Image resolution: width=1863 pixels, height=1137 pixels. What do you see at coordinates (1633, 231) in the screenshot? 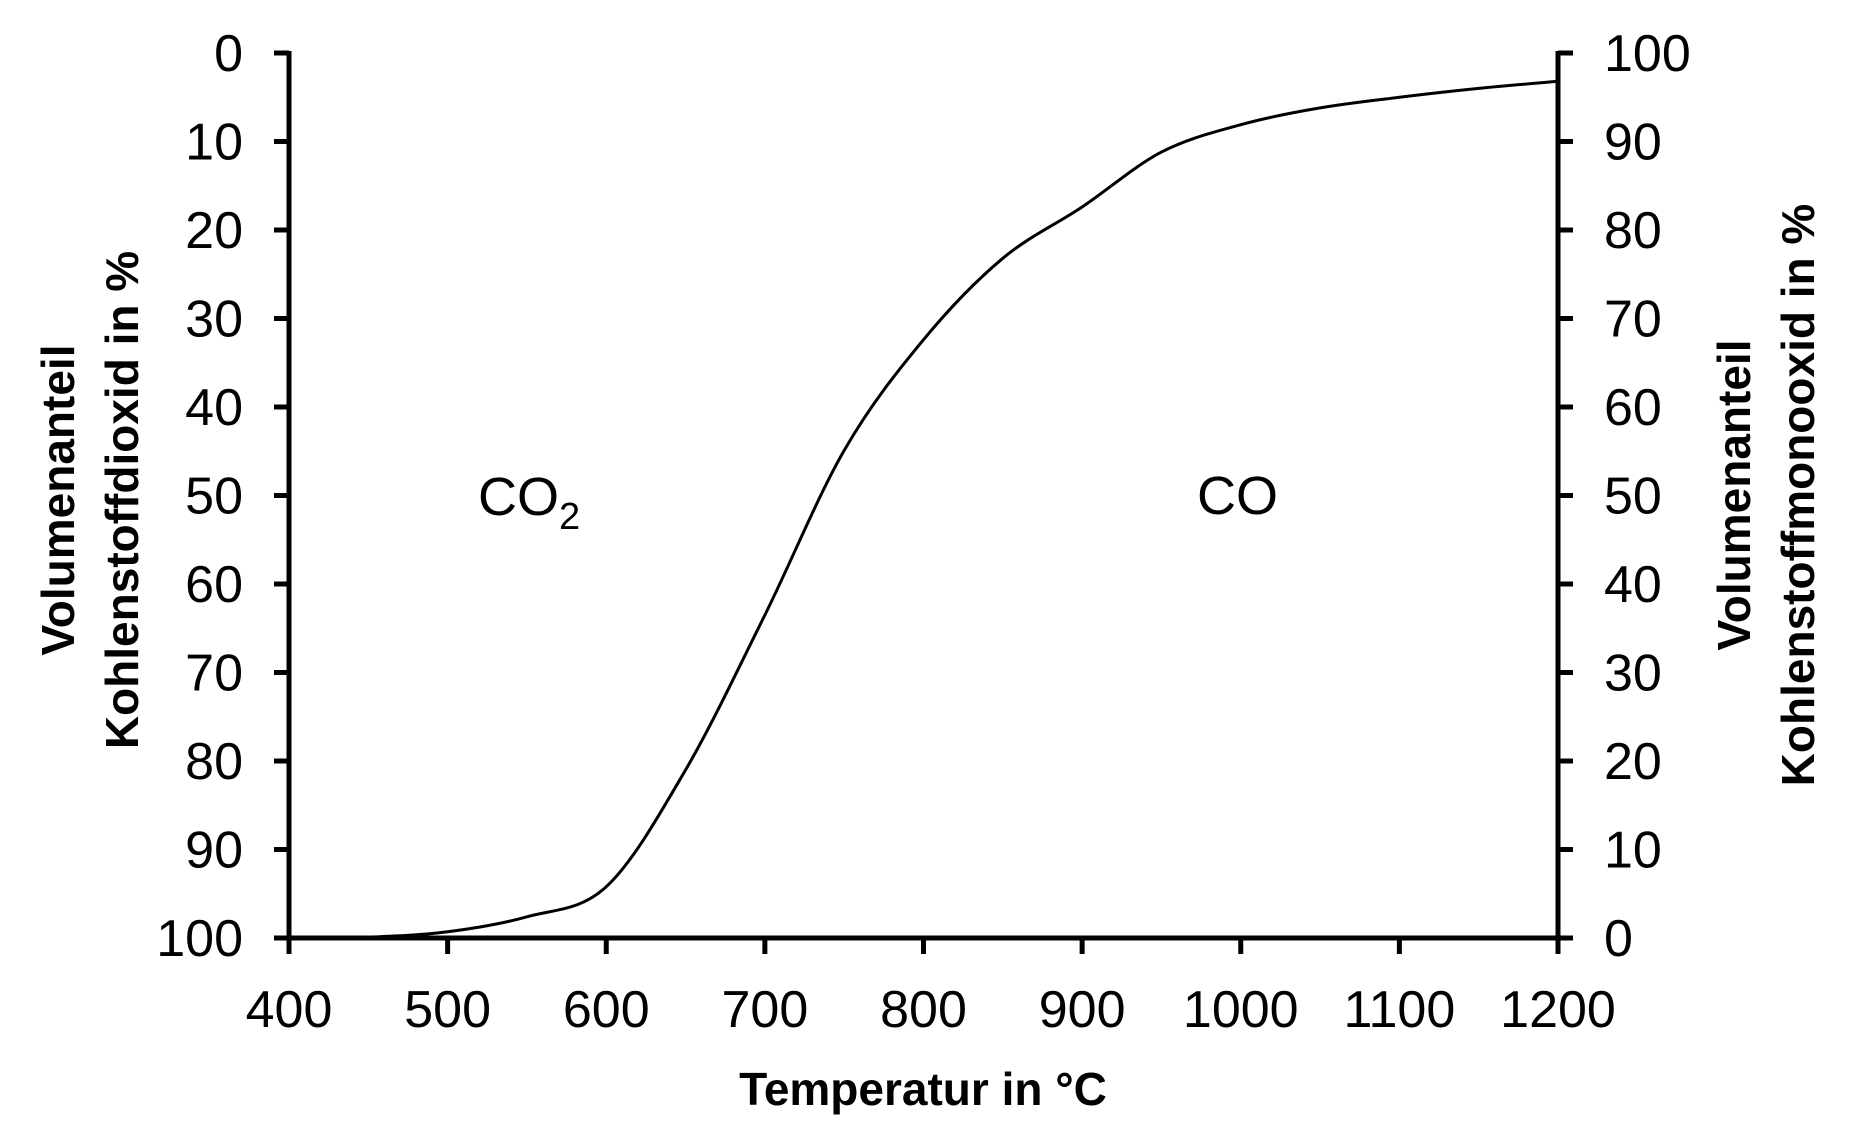
I see `right-tick-label: 80` at bounding box center [1633, 231].